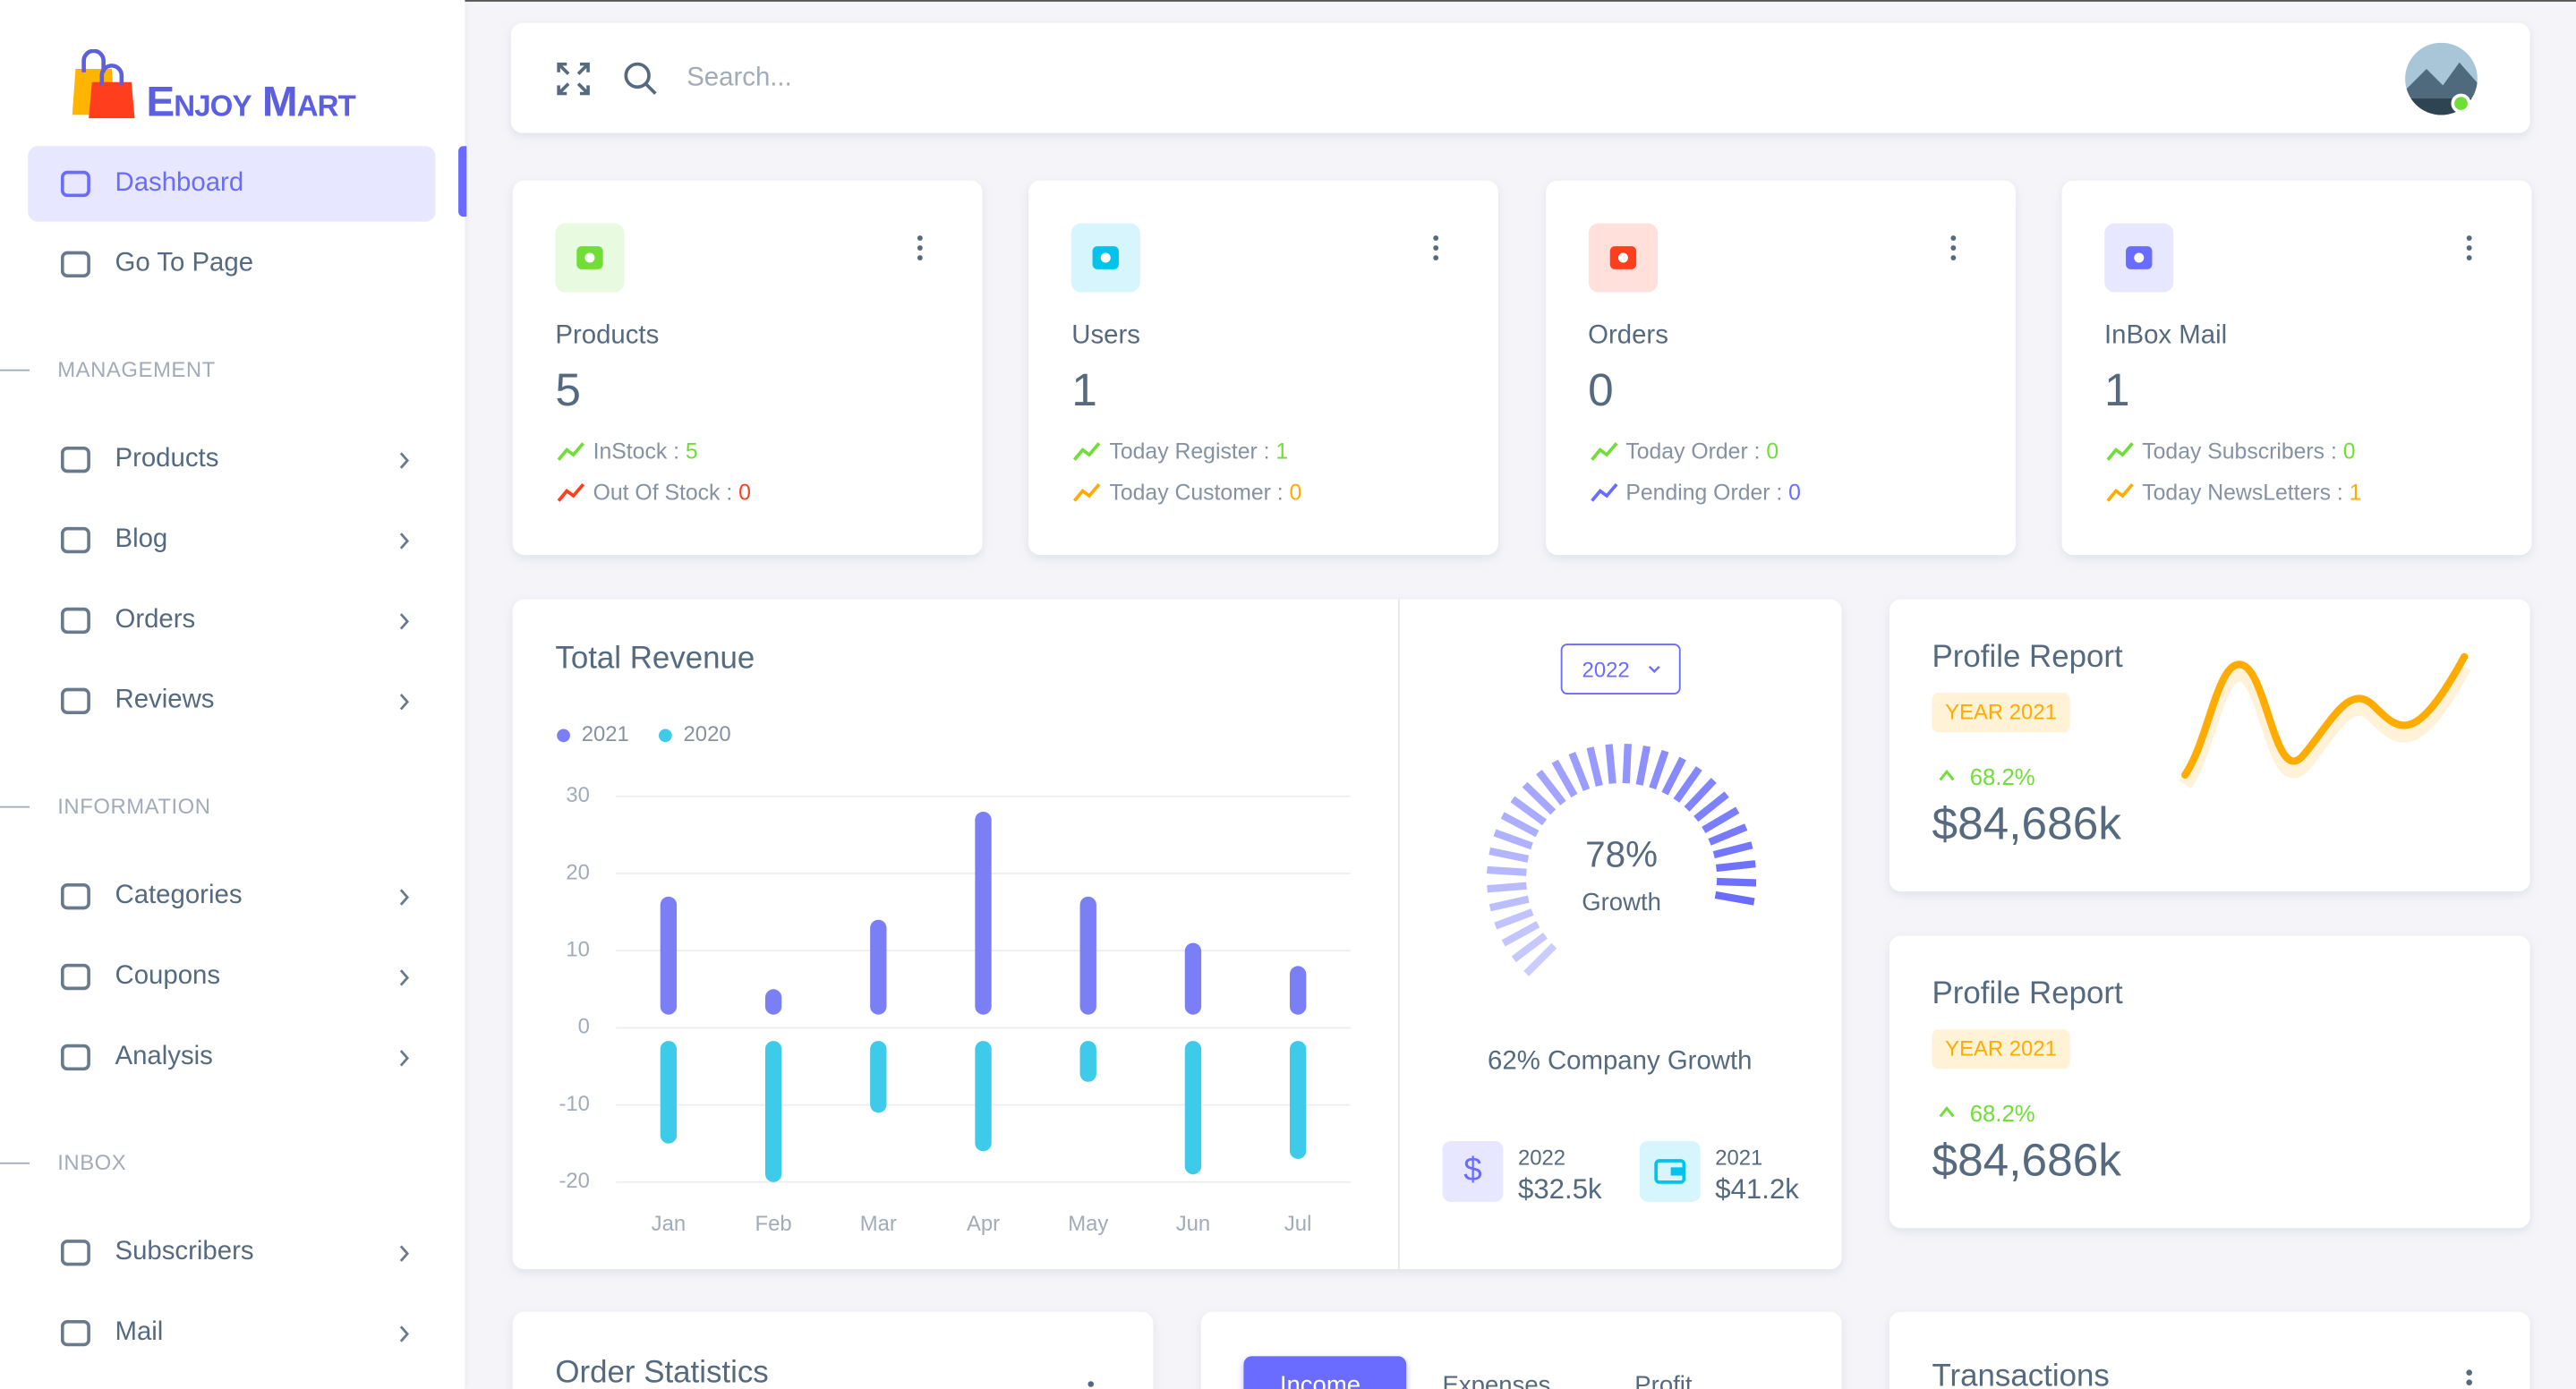 The image size is (2576, 1389). What do you see at coordinates (179, 896) in the screenshot?
I see `nav-item: Categories` at bounding box center [179, 896].